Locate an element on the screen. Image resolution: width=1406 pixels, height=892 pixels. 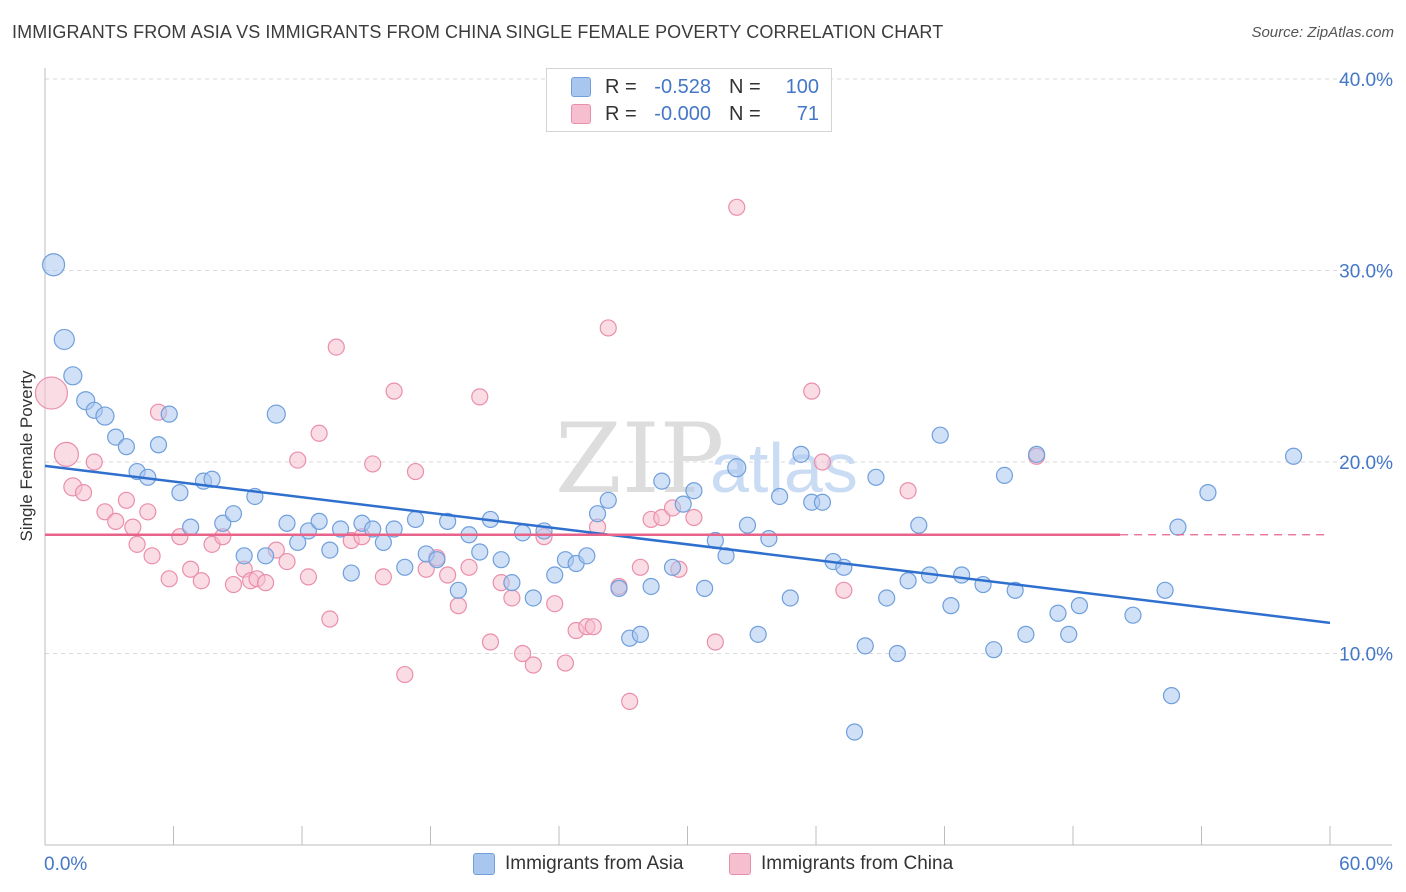
asia-legend-label: Immigrants from Asia is located at coordinates (594, 863).